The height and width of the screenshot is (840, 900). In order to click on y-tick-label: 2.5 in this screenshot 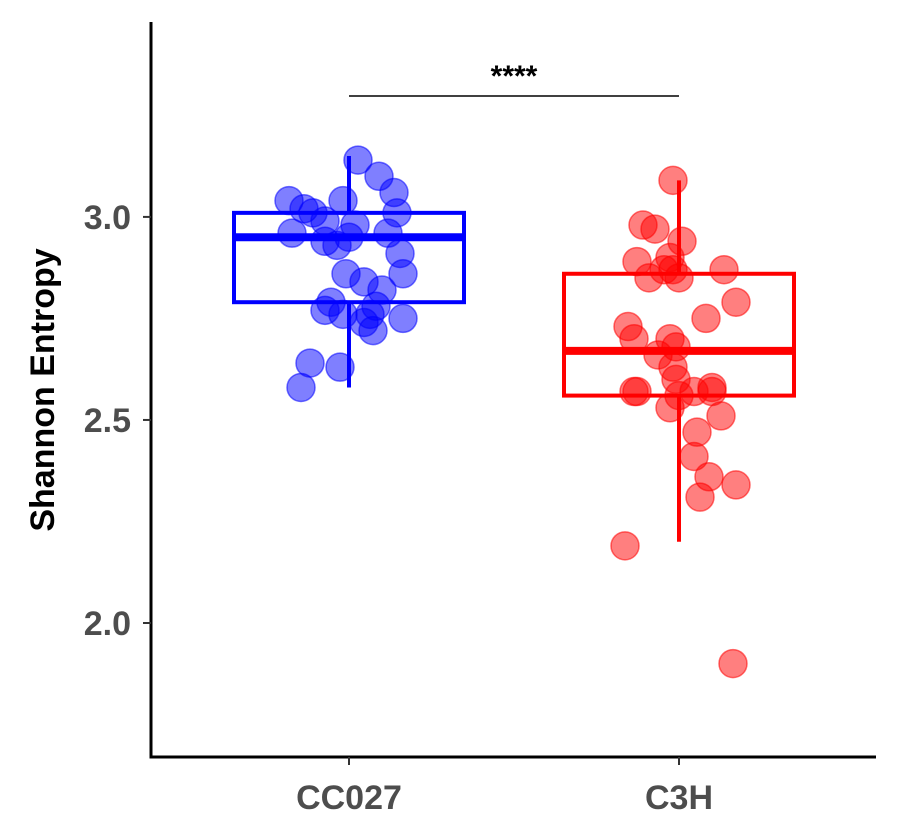, I will do `click(107, 421)`.